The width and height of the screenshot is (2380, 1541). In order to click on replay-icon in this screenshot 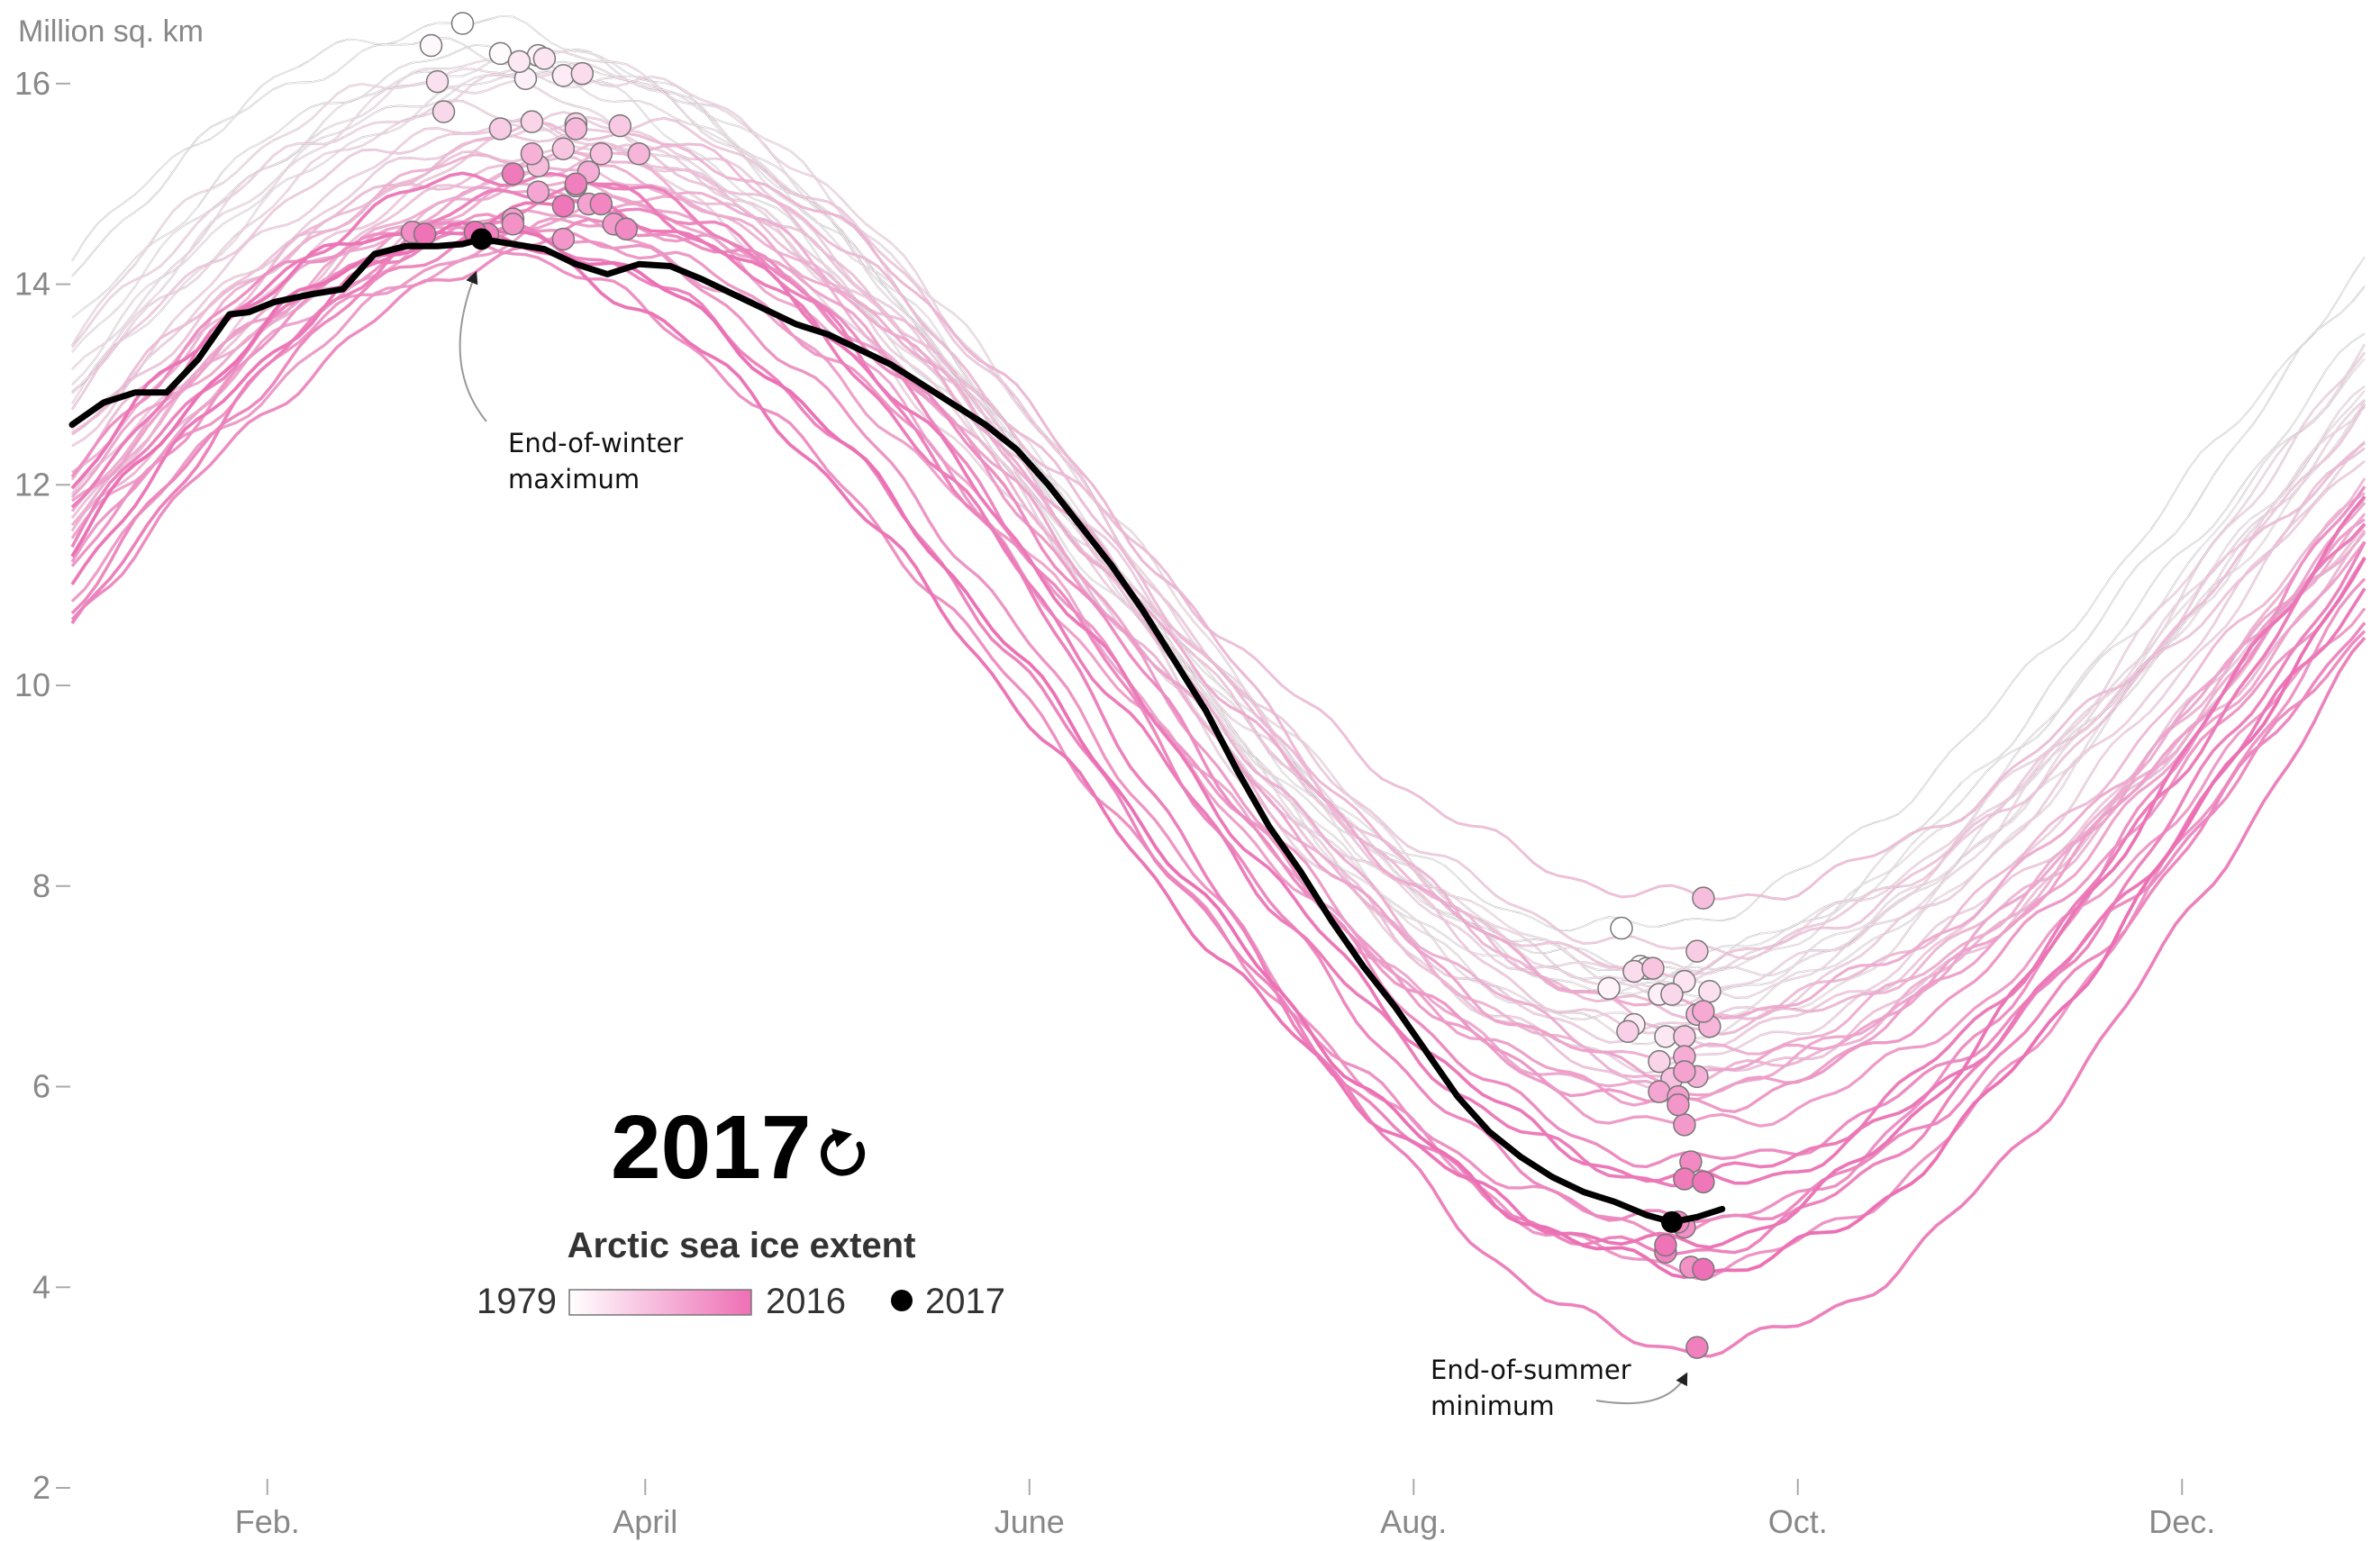, I will do `click(844, 1152)`.